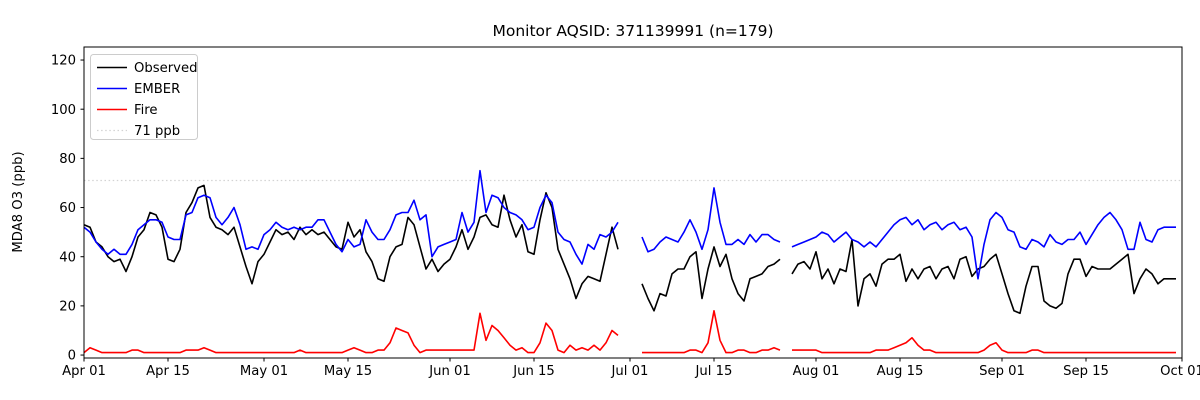 The width and height of the screenshot is (1200, 400). Describe the element at coordinates (632, 31) in the screenshot. I see `chart-title: Monitor AQSID: 371139991 (n=179)` at that location.